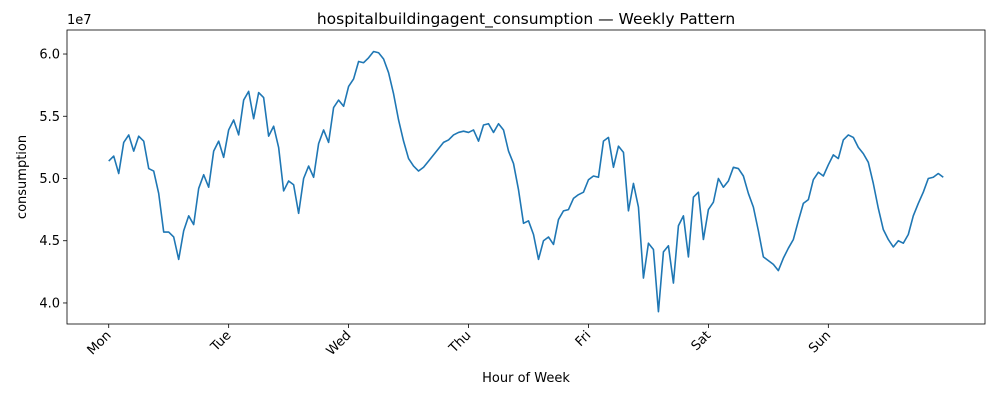 The height and width of the screenshot is (404, 1000). What do you see at coordinates (79, 20) in the screenshot?
I see `y-offset-label: 1e7` at bounding box center [79, 20].